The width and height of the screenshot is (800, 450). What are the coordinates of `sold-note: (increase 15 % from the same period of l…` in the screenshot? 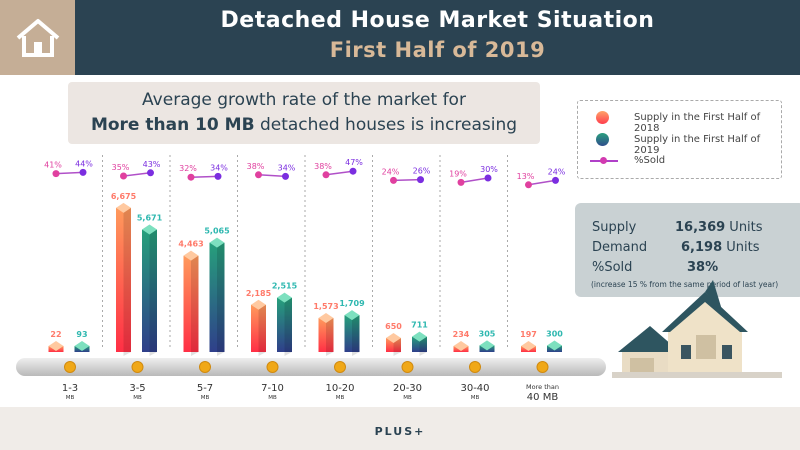 It's located at (685, 284).